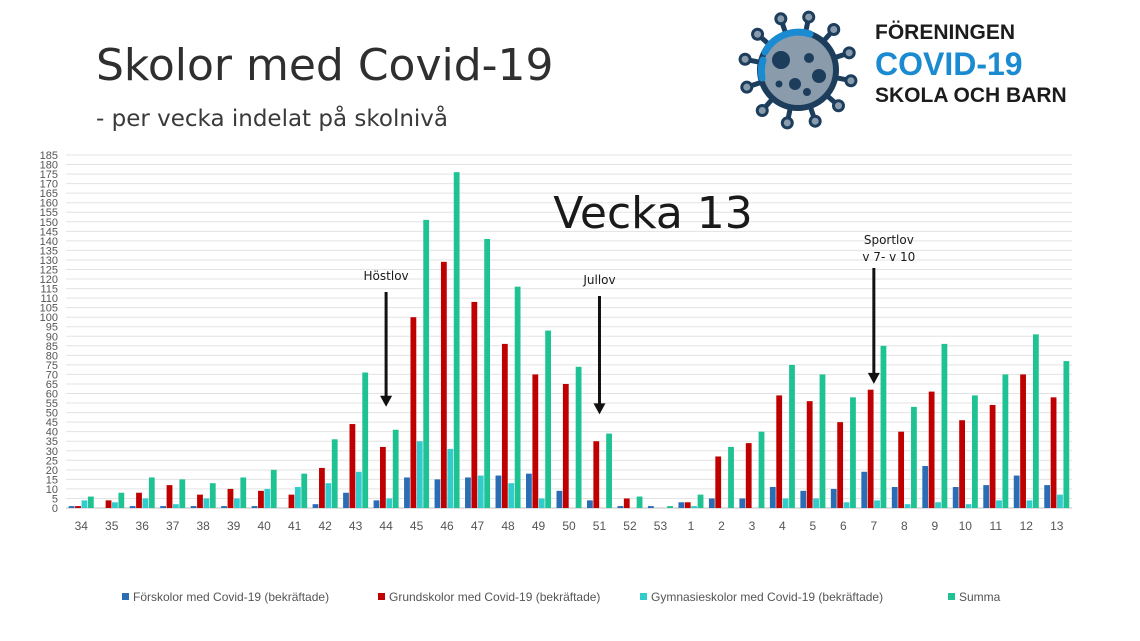 This screenshot has height=641, width=1140. Describe the element at coordinates (49, 204) in the screenshot. I see `y-tick-label: 160` at that location.